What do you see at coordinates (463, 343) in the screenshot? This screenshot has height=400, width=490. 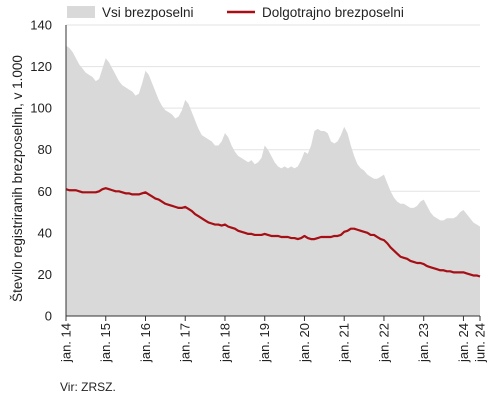 I see `x-tick-label: jan. 24` at bounding box center [463, 343].